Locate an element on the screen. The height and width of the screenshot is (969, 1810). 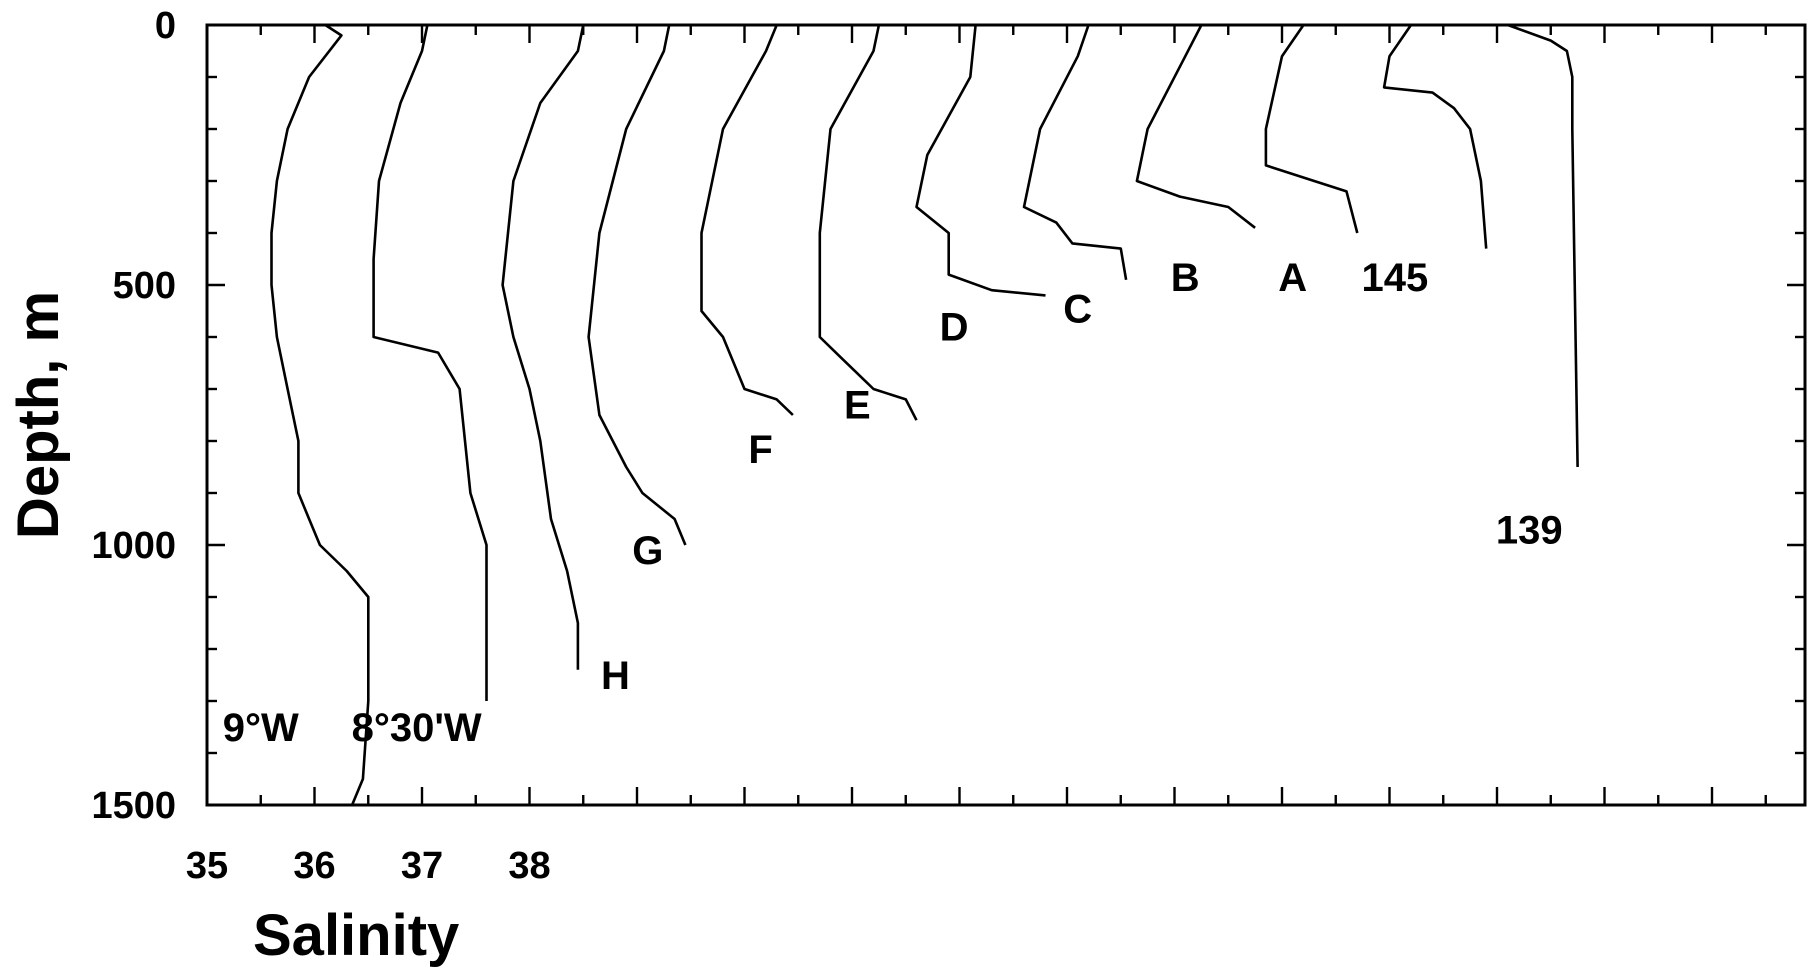
x-tick-label: 37 is located at coordinates (422, 866).